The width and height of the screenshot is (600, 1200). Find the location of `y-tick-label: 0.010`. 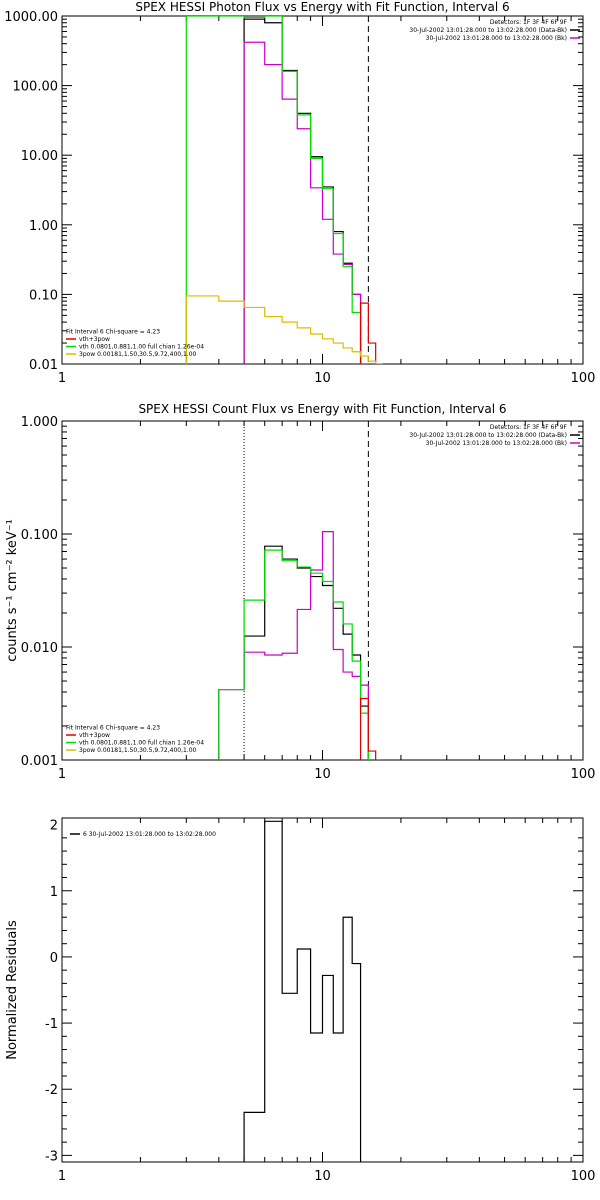

y-tick-label: 0.010 is located at coordinates (39, 648).